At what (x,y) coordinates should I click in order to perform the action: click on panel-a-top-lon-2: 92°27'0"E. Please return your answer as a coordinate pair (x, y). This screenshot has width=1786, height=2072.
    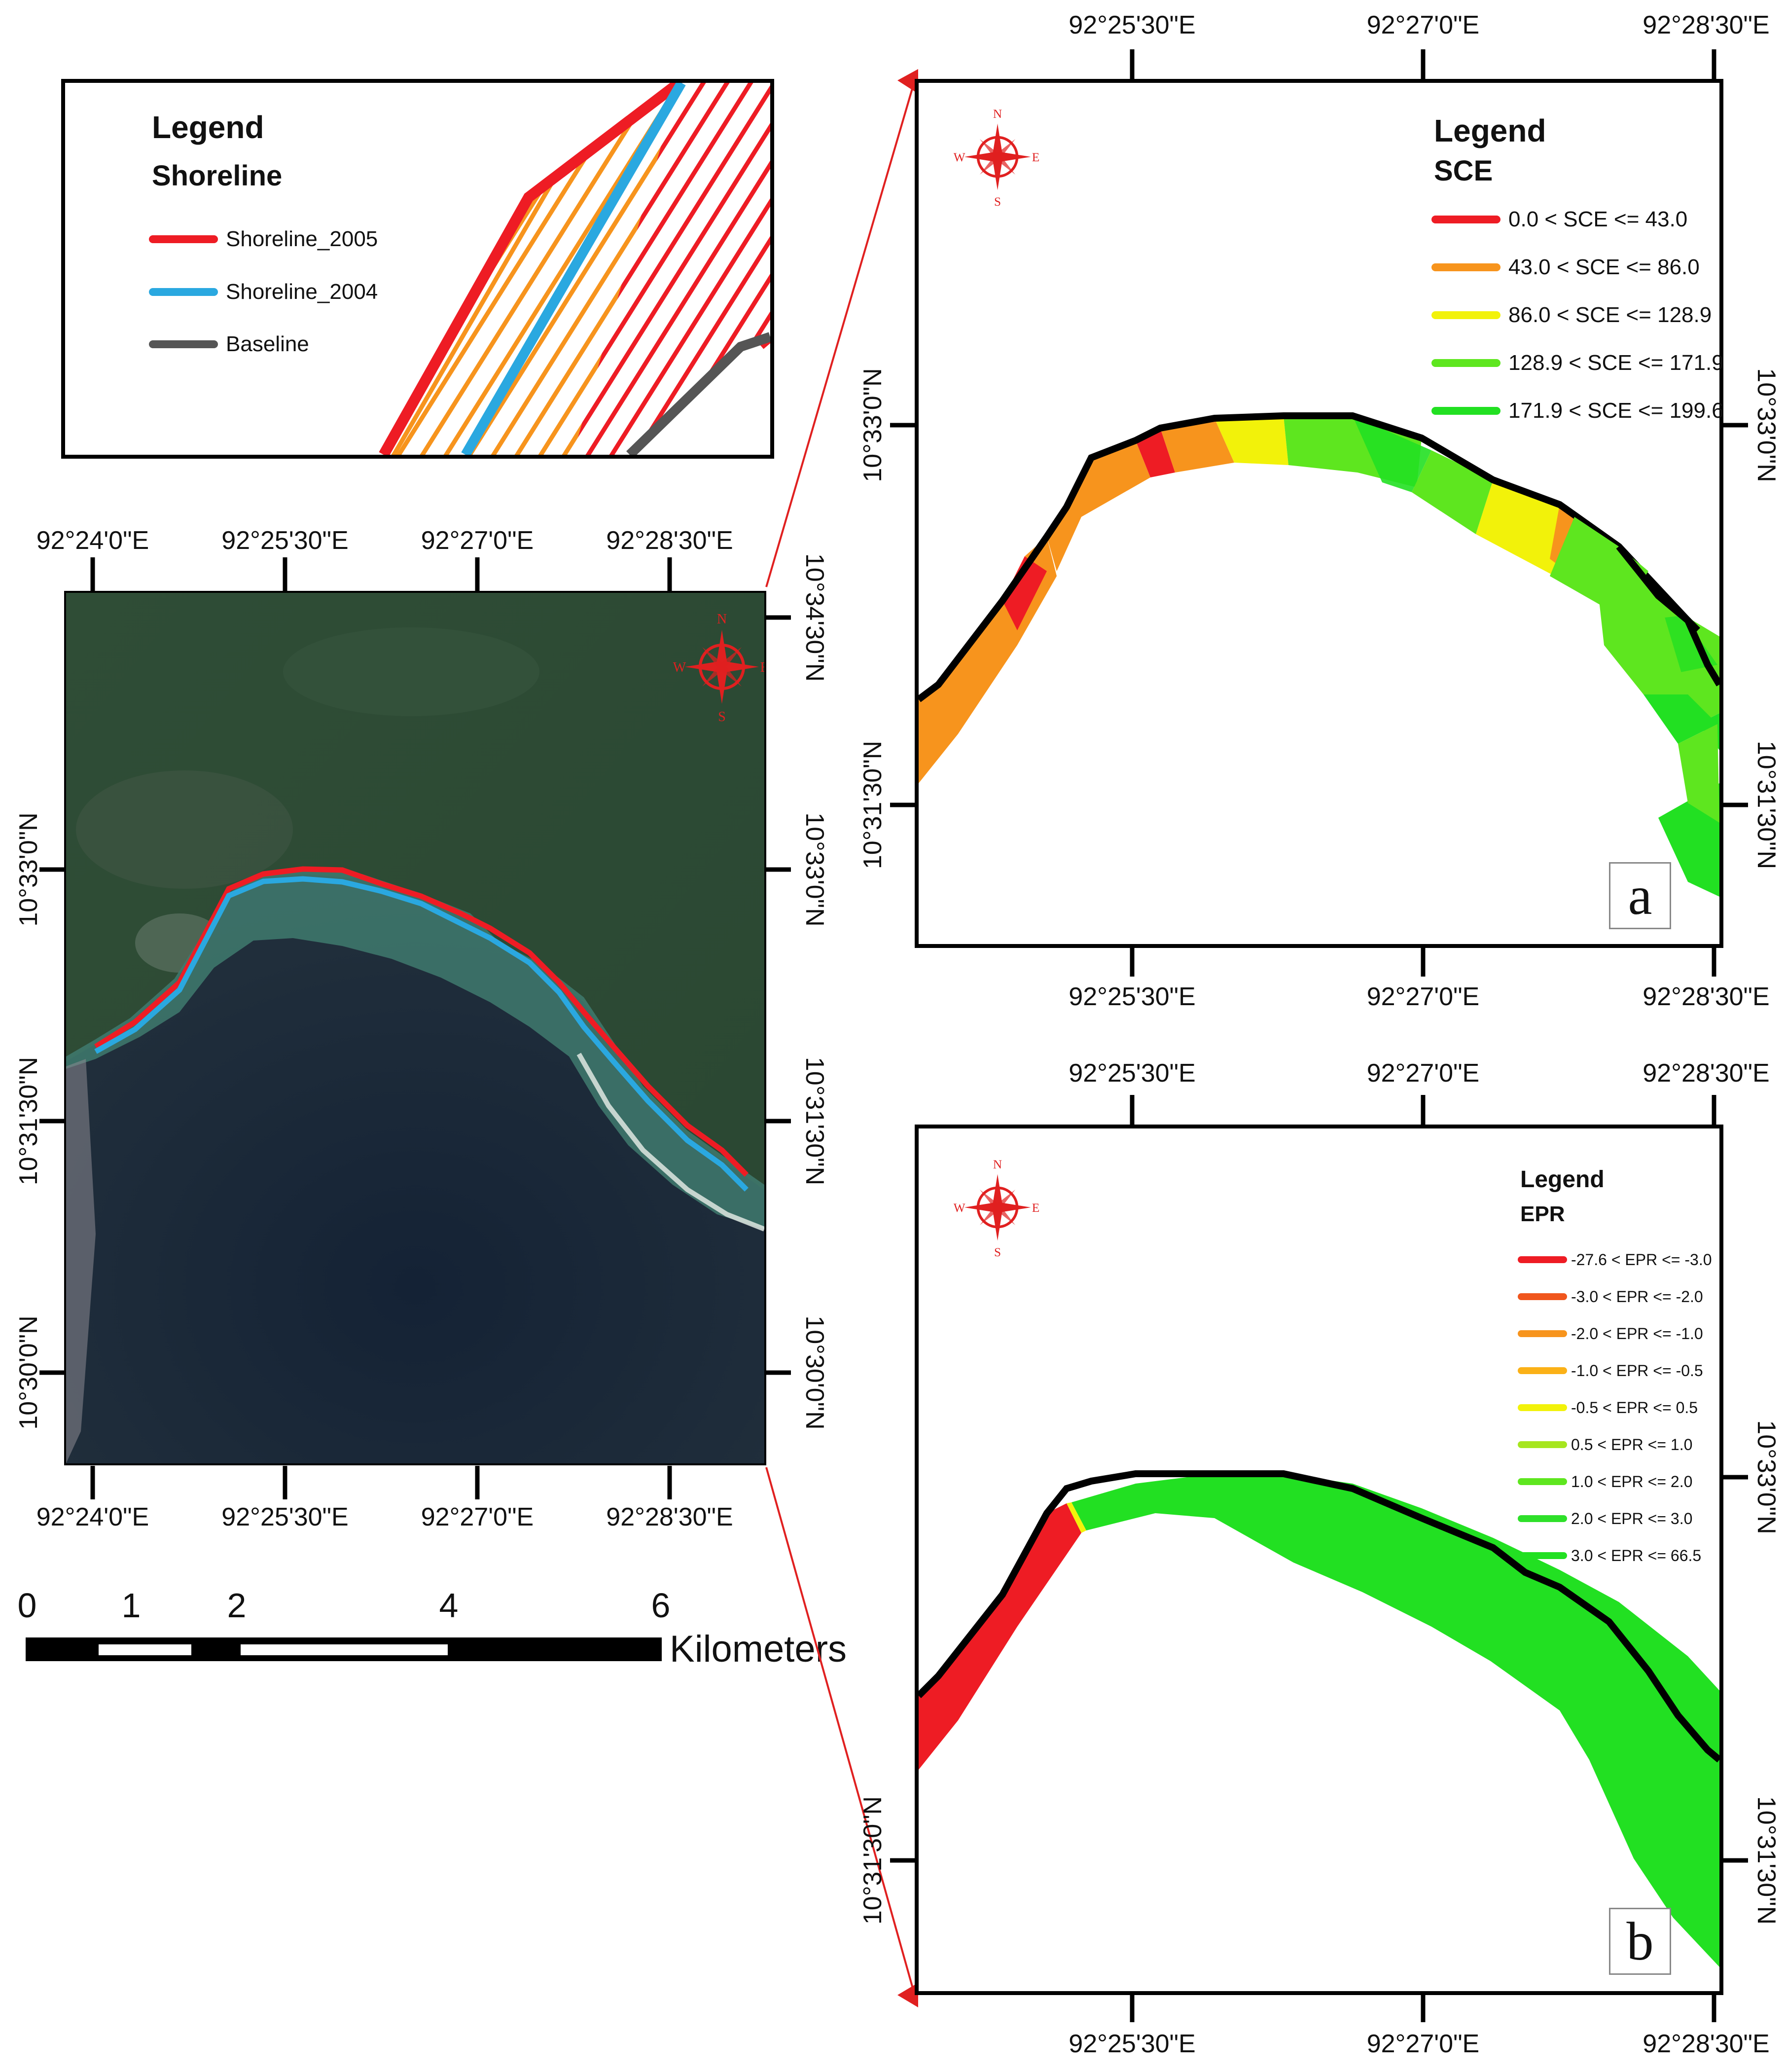
    Looking at the image, I should click on (1423, 25).